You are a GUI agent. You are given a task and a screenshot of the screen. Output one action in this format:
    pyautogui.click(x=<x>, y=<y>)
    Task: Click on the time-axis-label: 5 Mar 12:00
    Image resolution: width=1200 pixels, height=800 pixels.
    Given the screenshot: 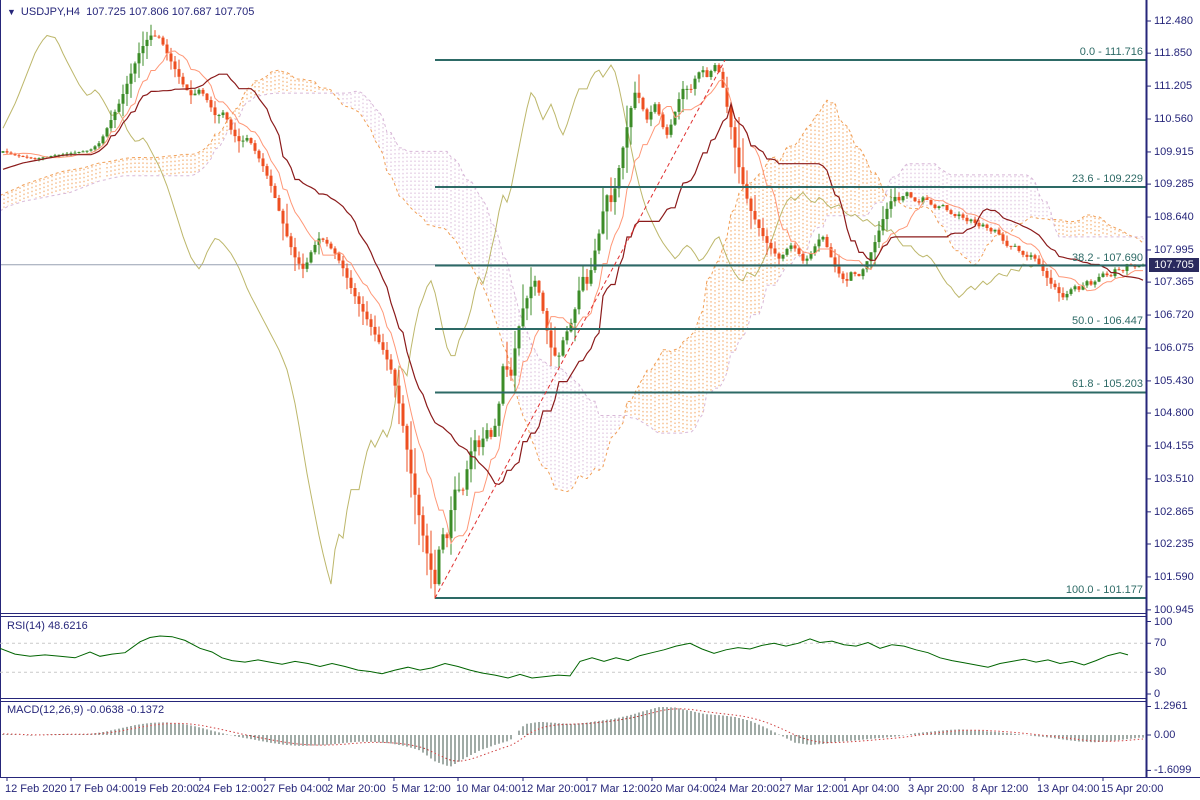 What is the action you would take?
    pyautogui.click(x=421, y=789)
    